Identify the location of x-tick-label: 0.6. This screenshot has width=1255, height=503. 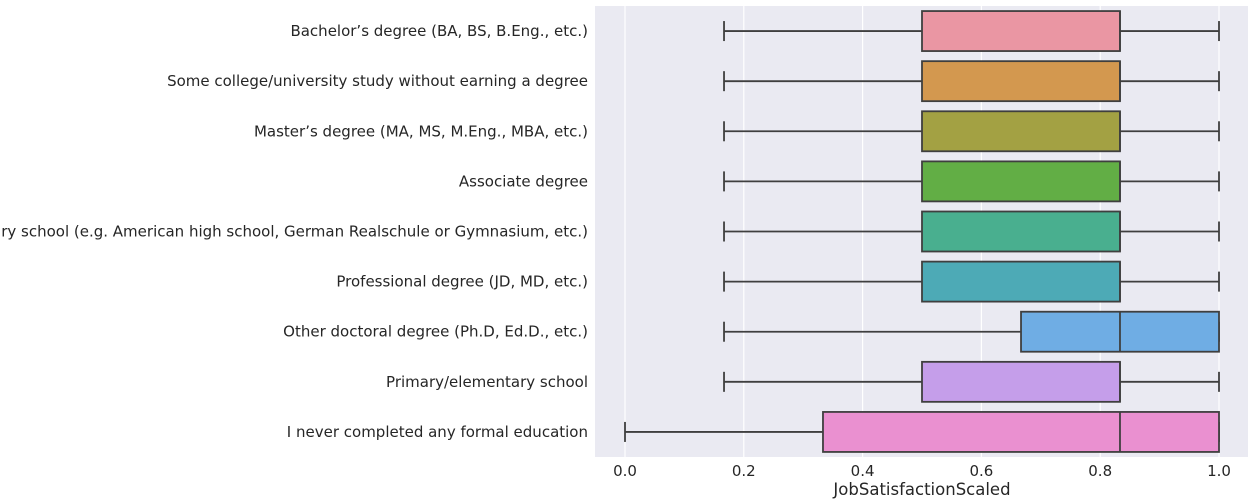
(981, 471).